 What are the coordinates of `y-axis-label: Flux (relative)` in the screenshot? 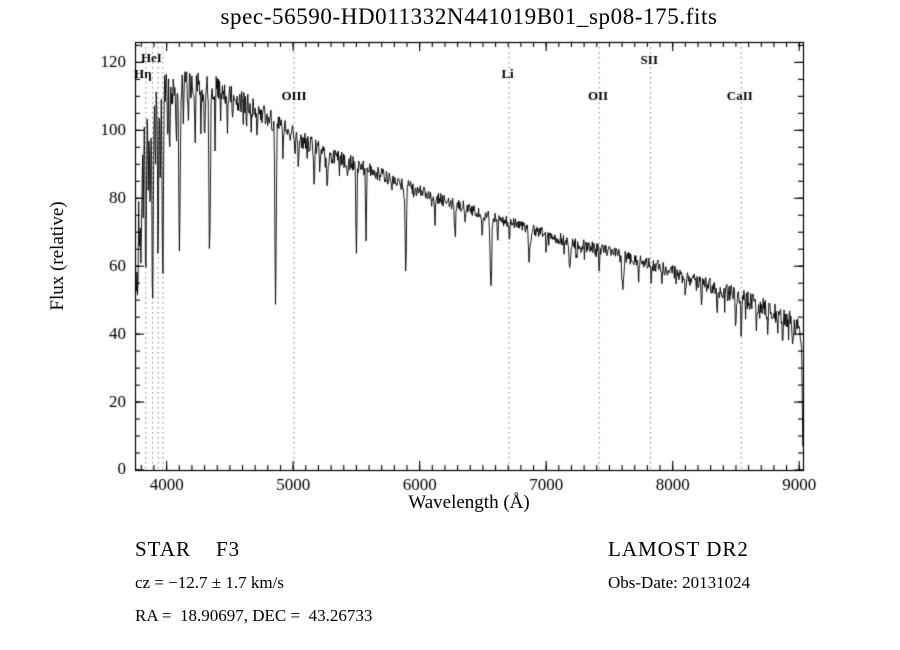 It's located at (57, 256).